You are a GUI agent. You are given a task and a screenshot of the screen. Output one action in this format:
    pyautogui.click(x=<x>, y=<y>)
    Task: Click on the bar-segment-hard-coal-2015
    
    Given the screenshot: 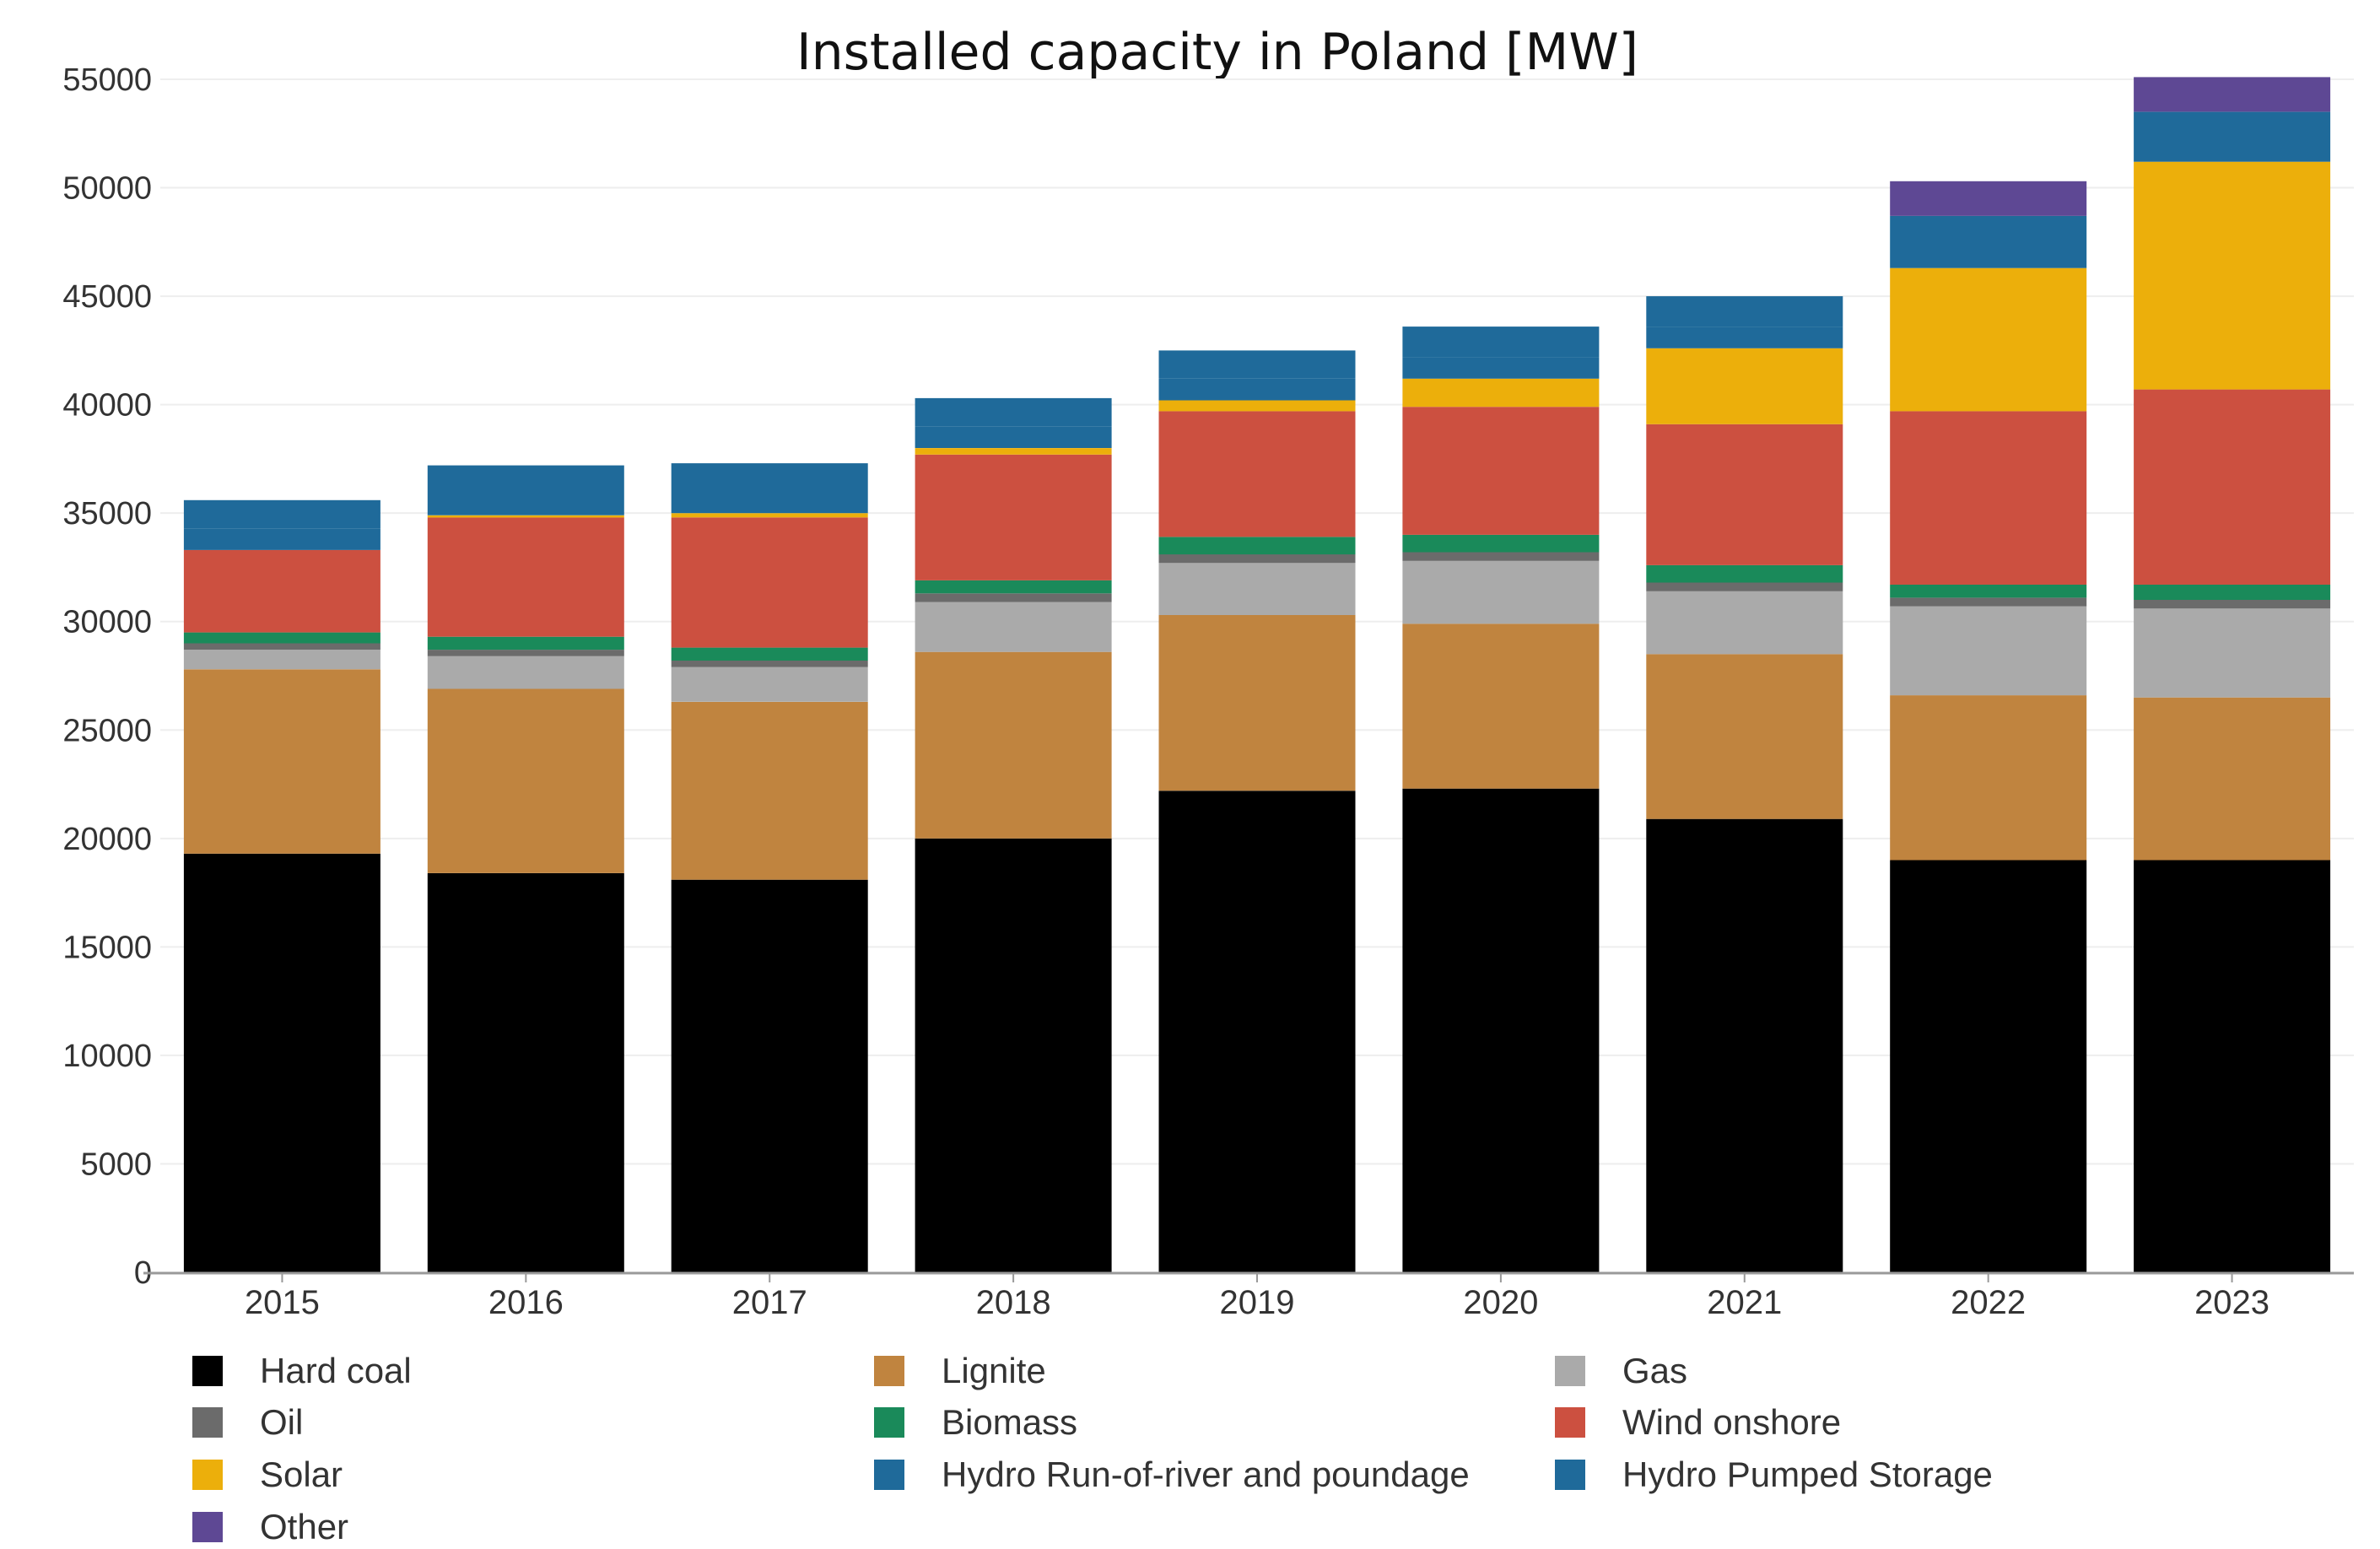 What is the action you would take?
    pyautogui.click(x=281, y=1062)
    